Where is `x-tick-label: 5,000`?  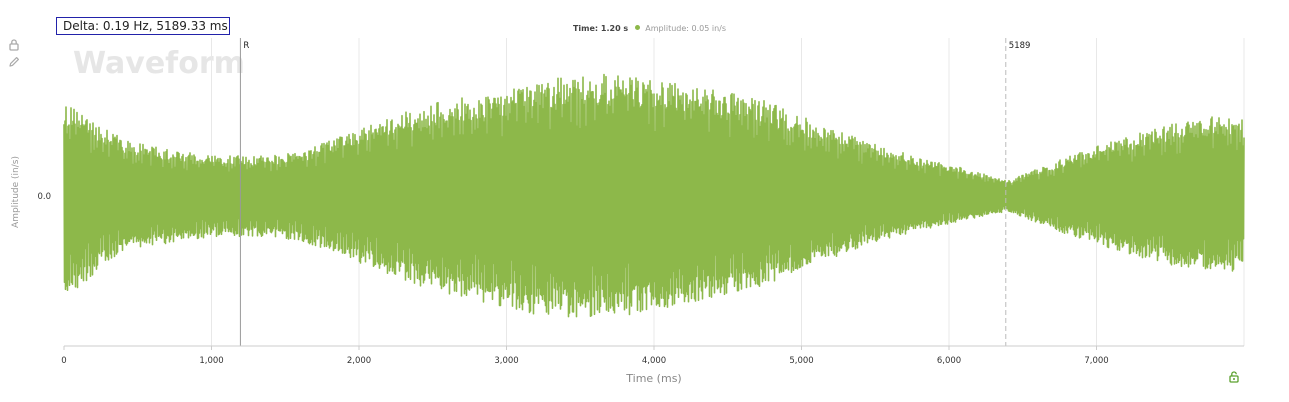
x-tick-label: 5,000 is located at coordinates (801, 361).